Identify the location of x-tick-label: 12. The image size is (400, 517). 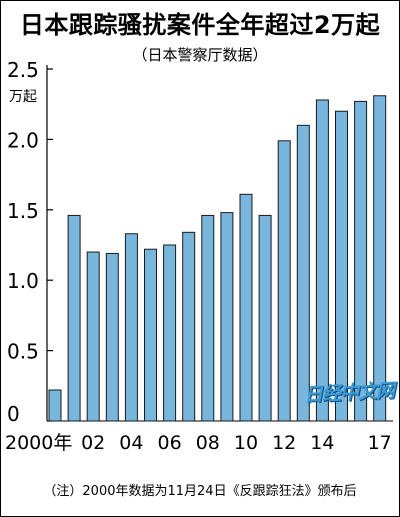
(284, 443).